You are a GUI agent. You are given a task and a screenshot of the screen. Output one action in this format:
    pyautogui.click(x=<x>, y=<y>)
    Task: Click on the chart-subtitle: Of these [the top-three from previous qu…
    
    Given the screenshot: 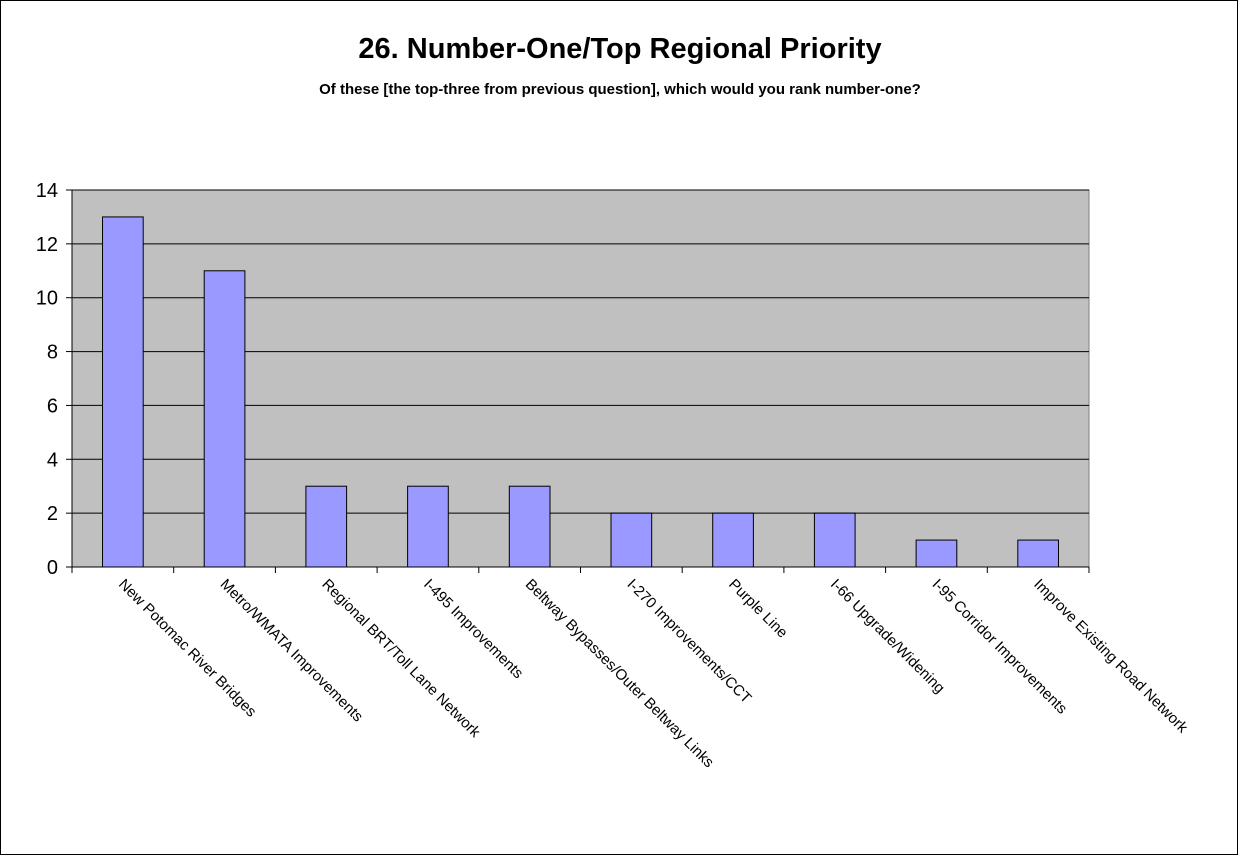 What is the action you would take?
    pyautogui.click(x=620, y=89)
    